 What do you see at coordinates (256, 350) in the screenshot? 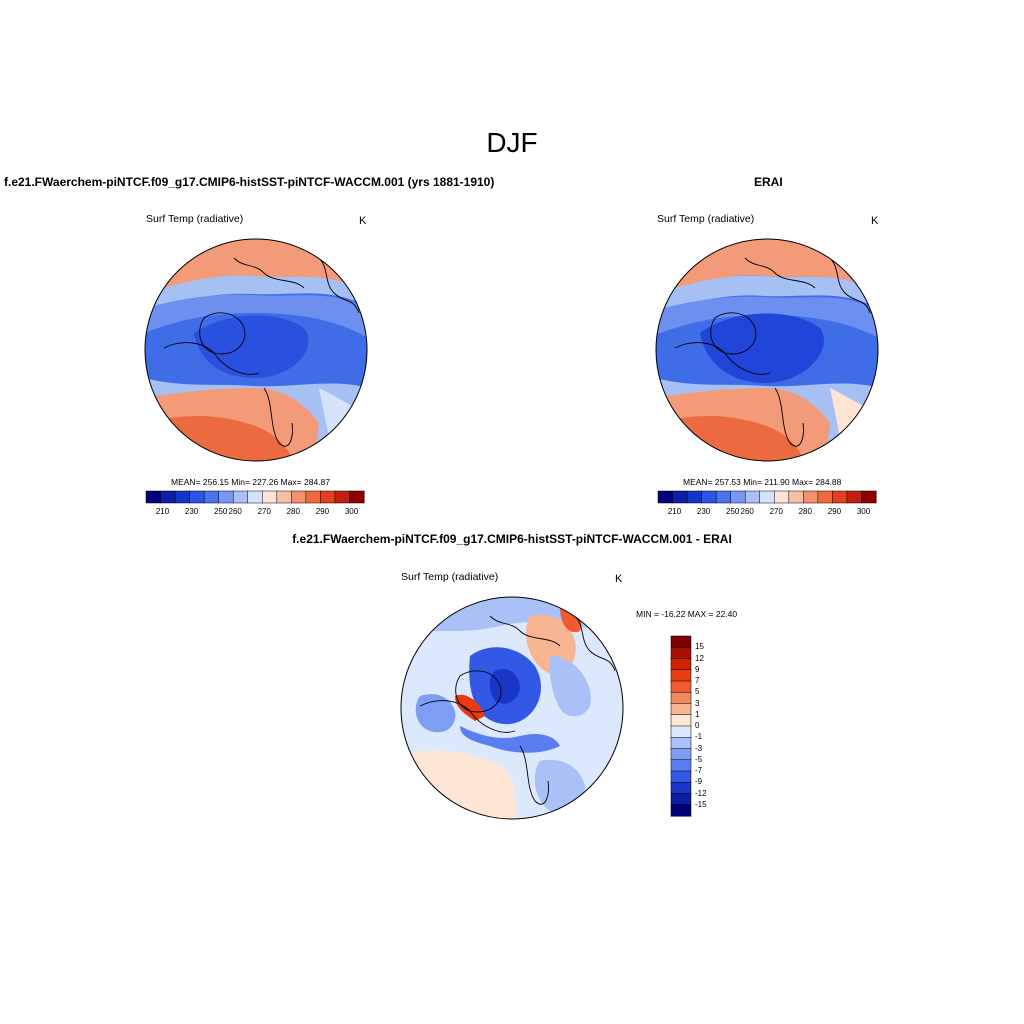
I see `left-polar-map` at bounding box center [256, 350].